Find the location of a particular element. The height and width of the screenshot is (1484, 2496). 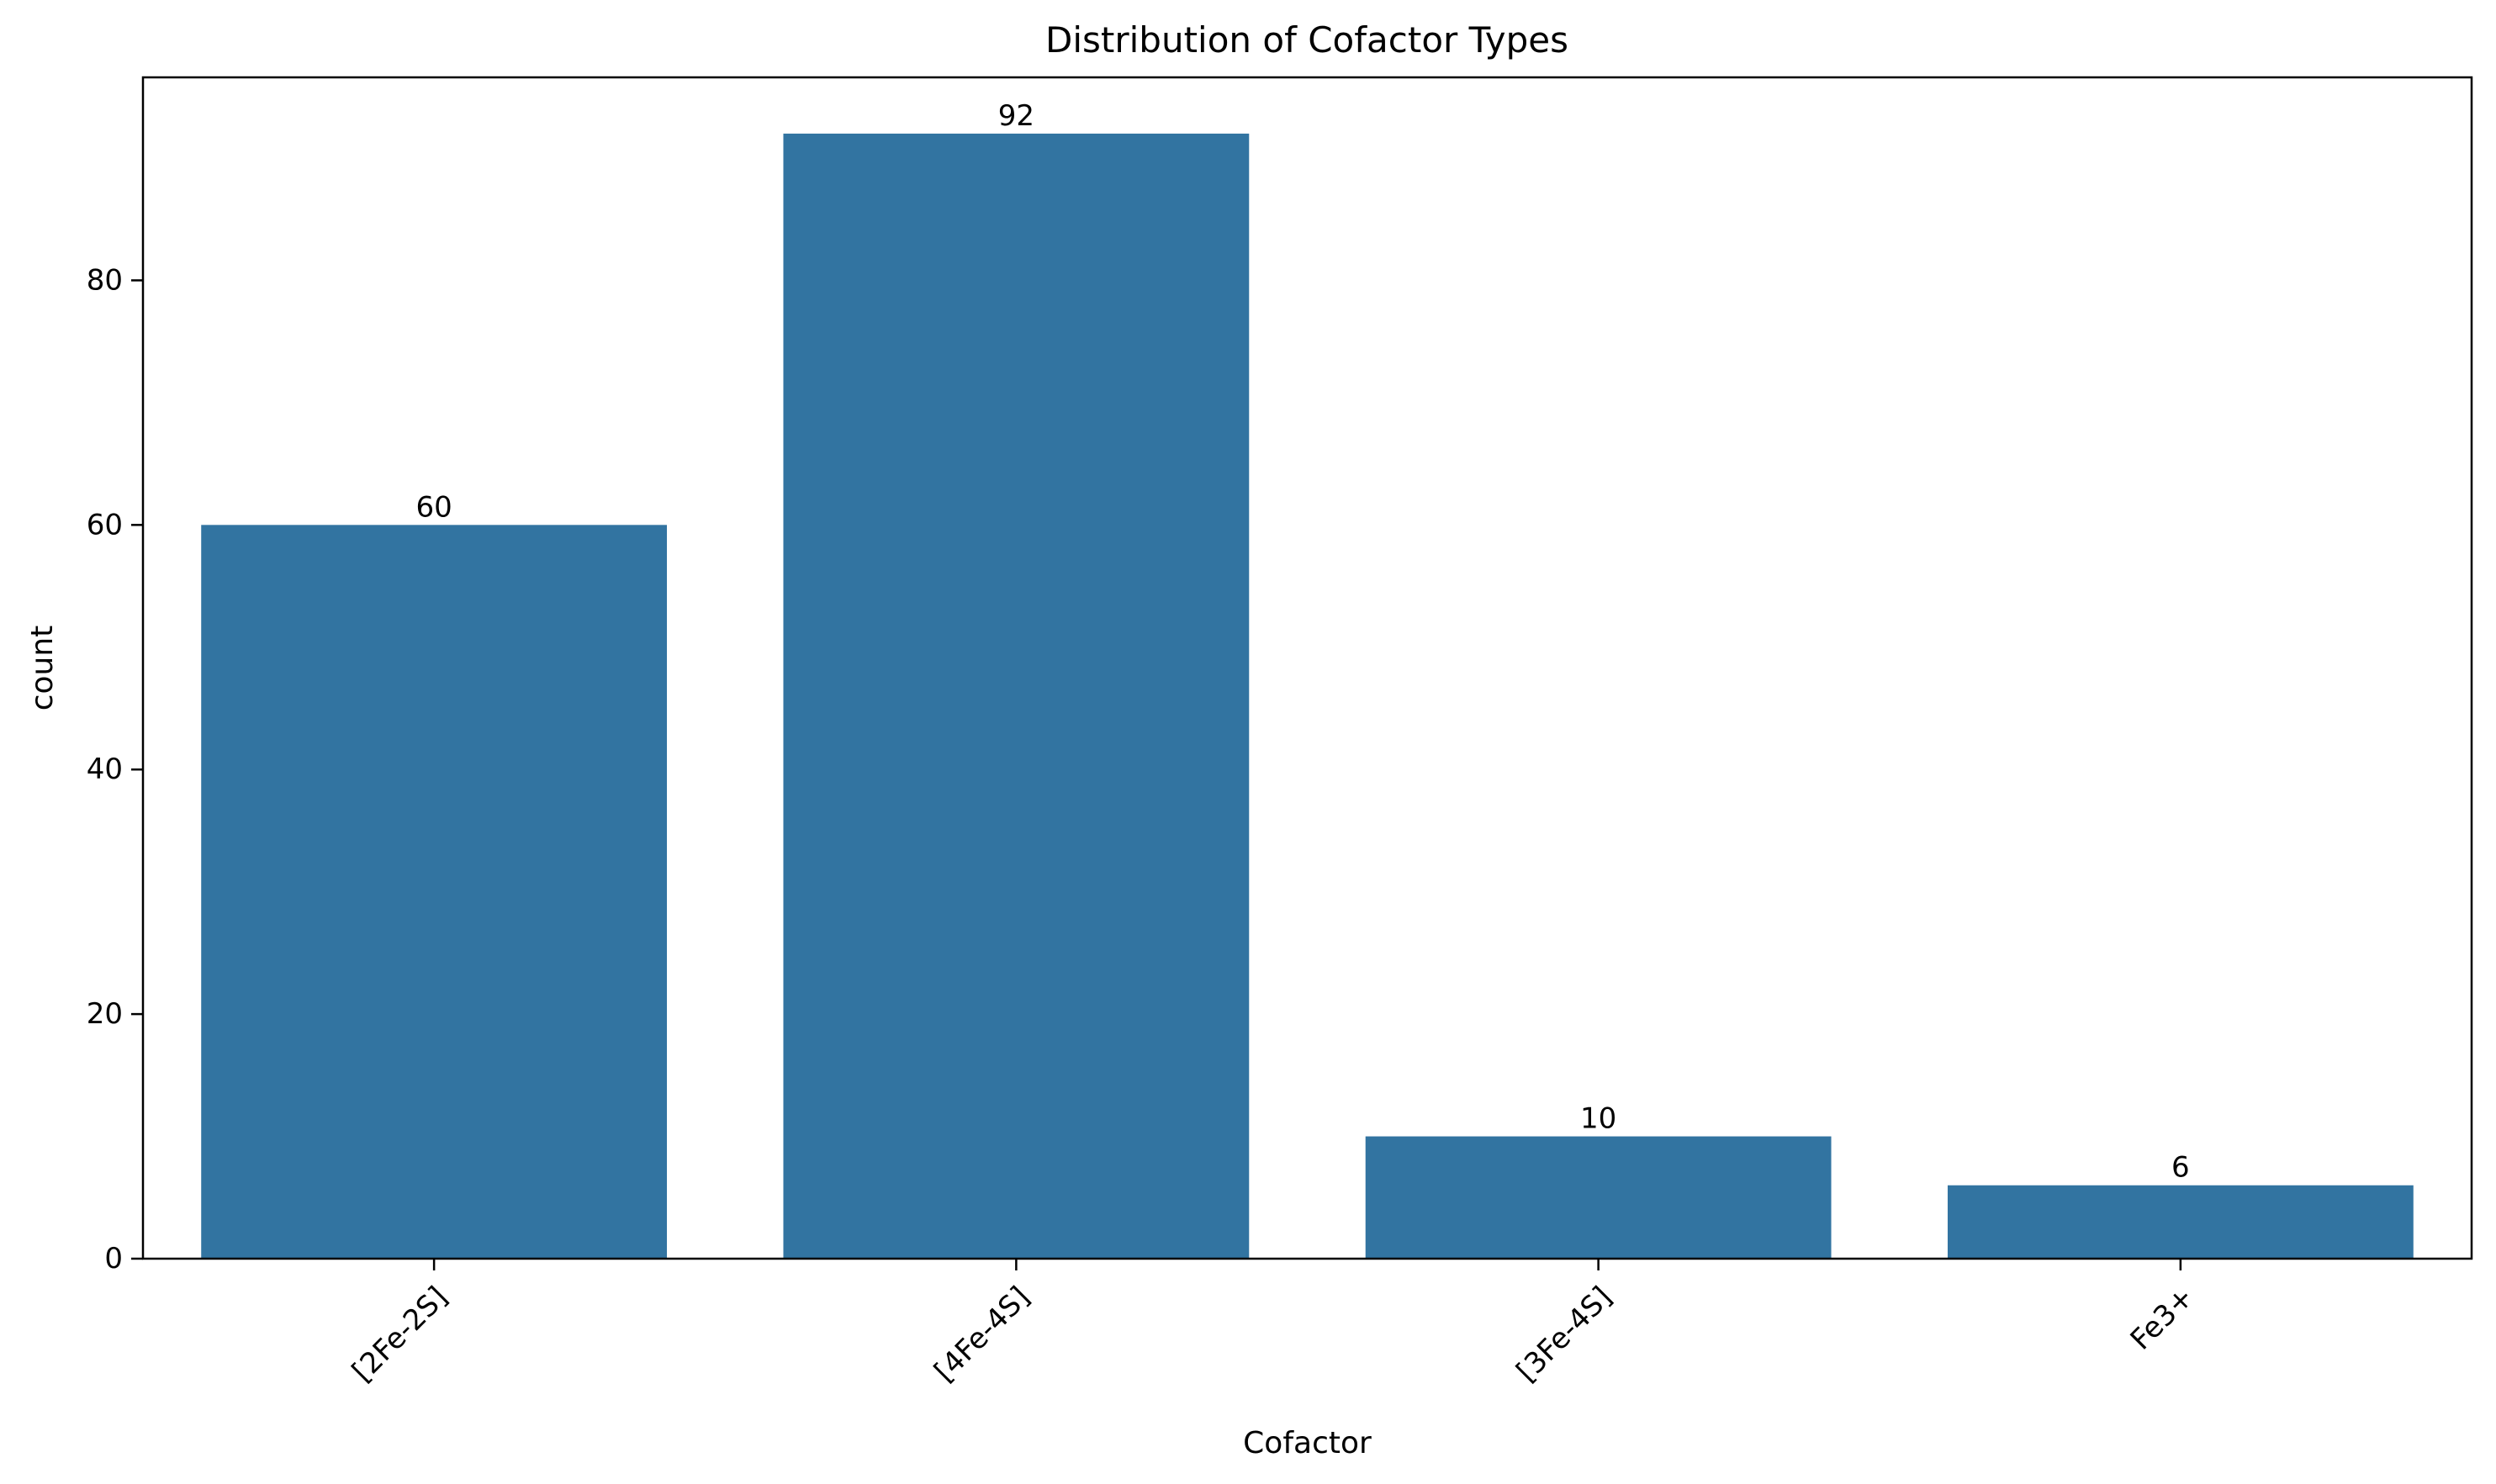

y-tick-label: 80 is located at coordinates (105, 280).